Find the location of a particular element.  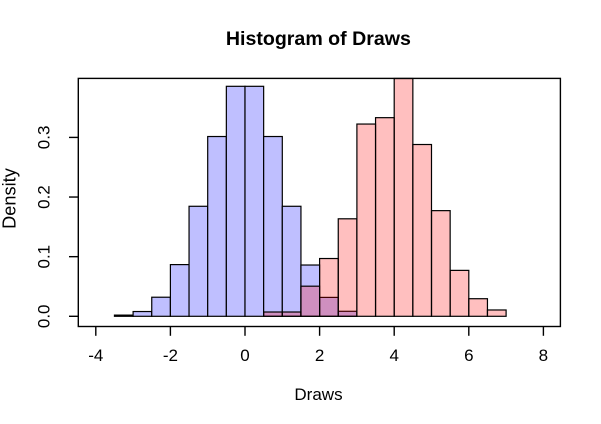

svg-text: 4 is located at coordinates (393, 355).